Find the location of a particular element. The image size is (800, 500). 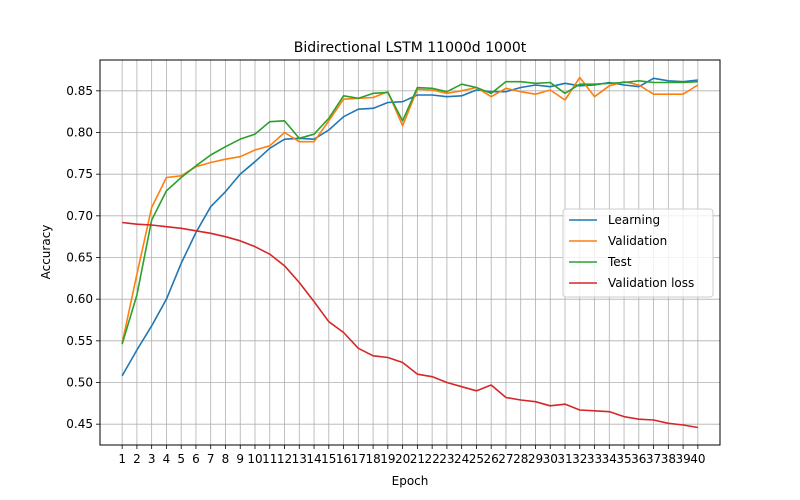

y-tick-label: 0.65 is located at coordinates (79, 258).